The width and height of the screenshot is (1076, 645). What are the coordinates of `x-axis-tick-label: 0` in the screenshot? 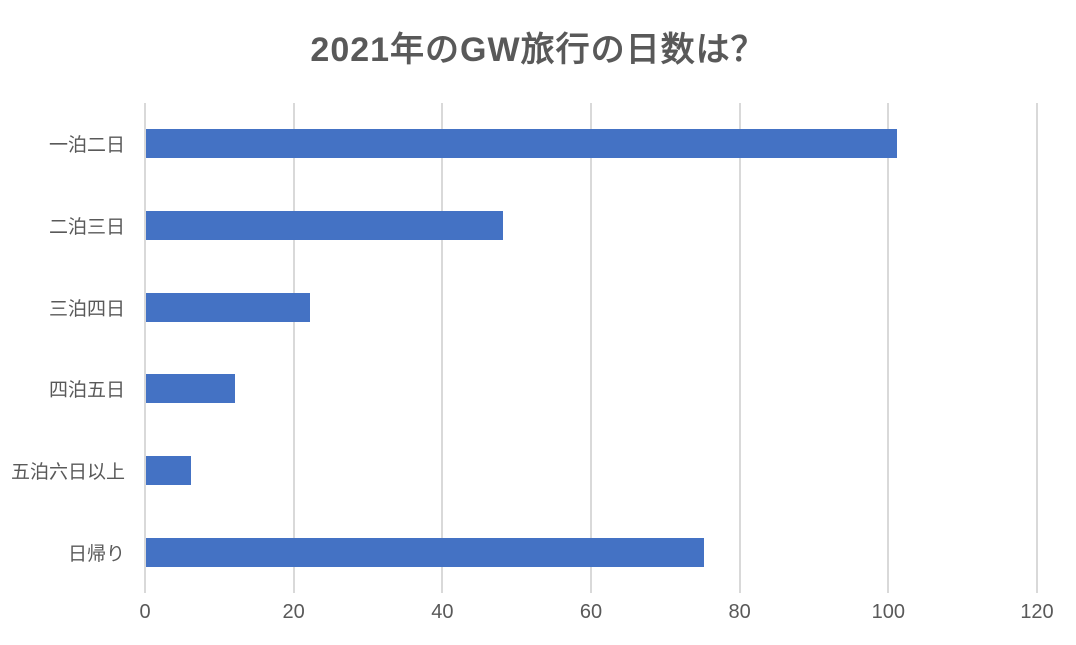 It's located at (145, 612).